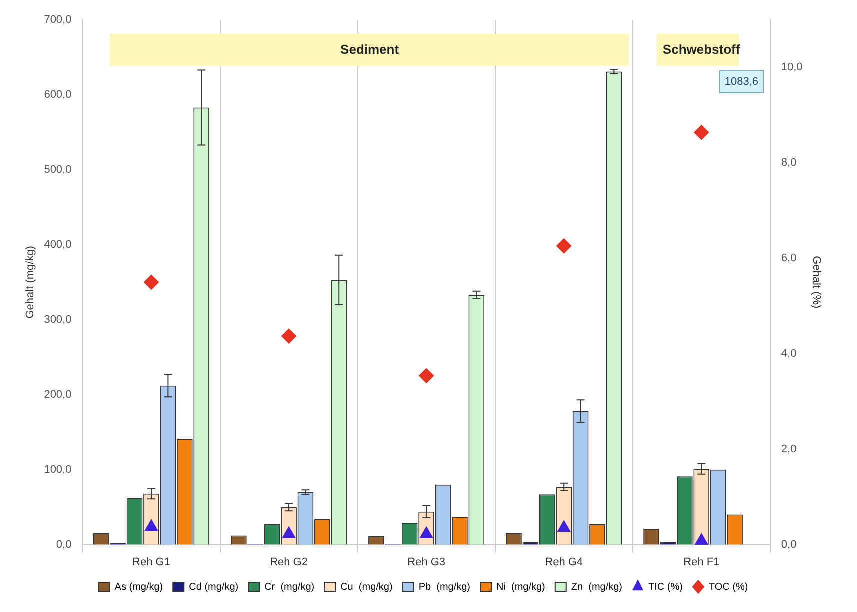 This screenshot has width=857, height=612. Describe the element at coordinates (789, 544) in the screenshot. I see `y2-tick-label: 0,0` at that location.